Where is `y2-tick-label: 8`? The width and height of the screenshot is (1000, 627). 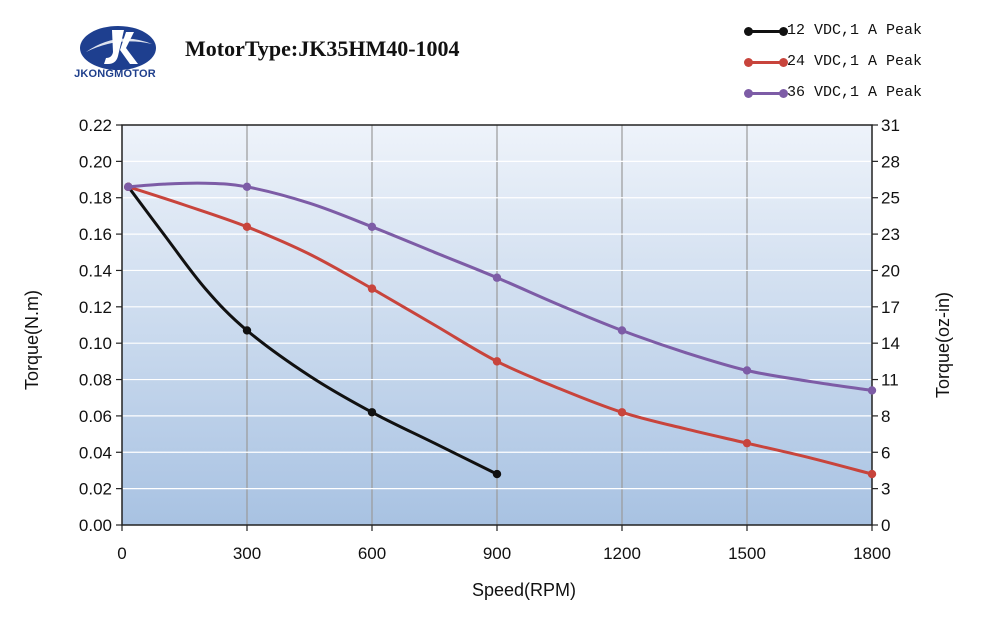 y2-tick-label: 8 is located at coordinates (885, 416).